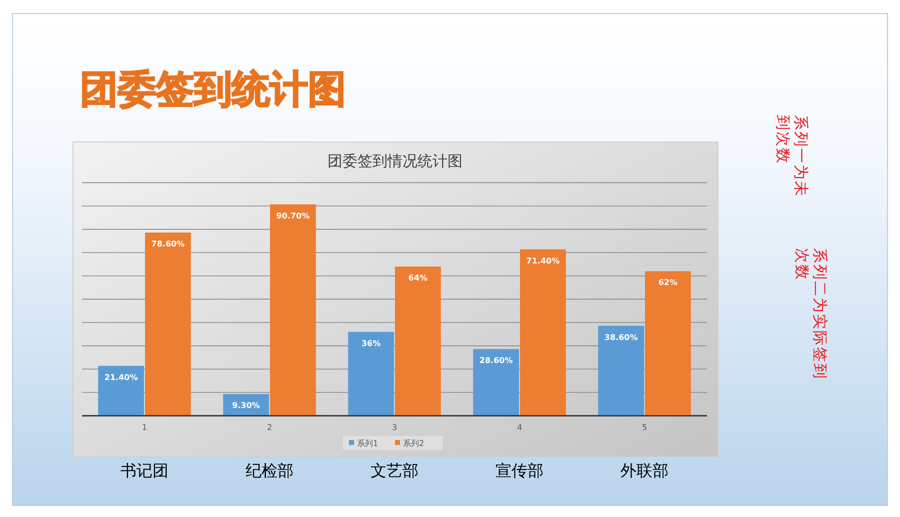  Describe the element at coordinates (395, 161) in the screenshot. I see `chart-subtitle: 团委签到情况统计图` at that location.